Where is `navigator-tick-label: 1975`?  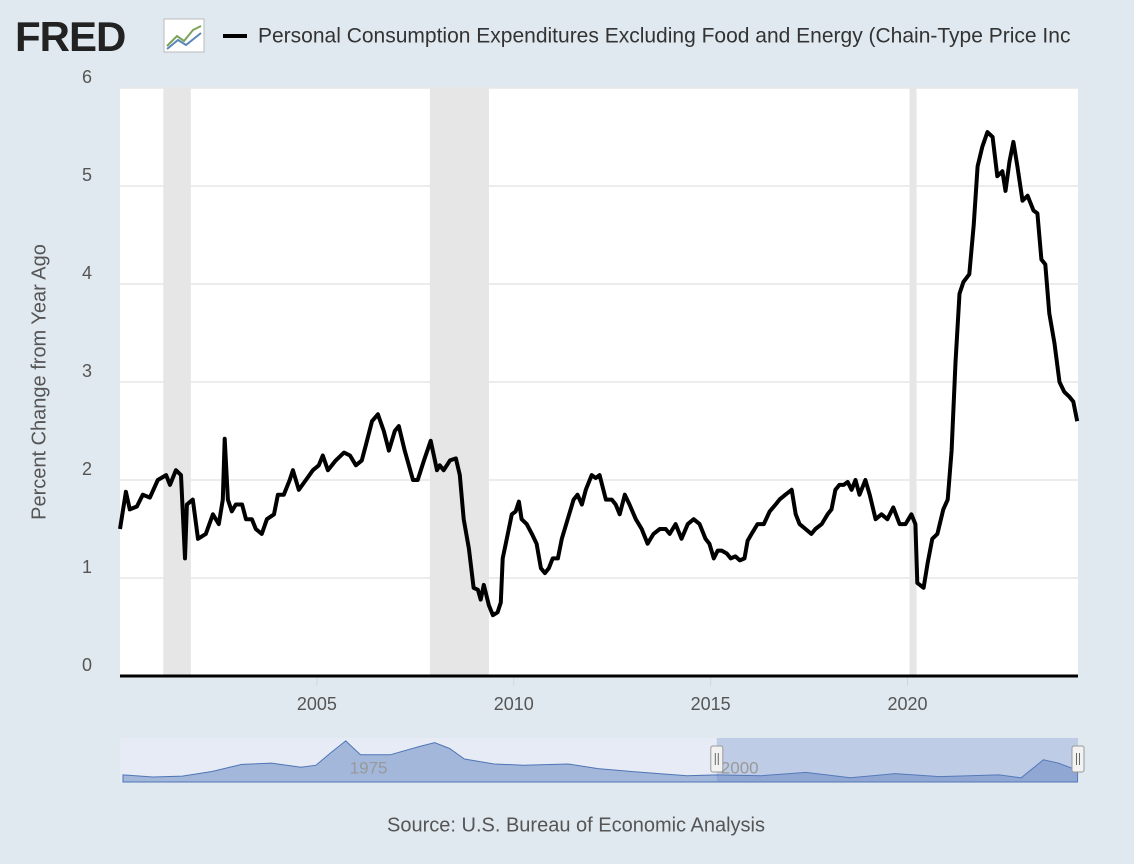 navigator-tick-label: 1975 is located at coordinates (369, 767).